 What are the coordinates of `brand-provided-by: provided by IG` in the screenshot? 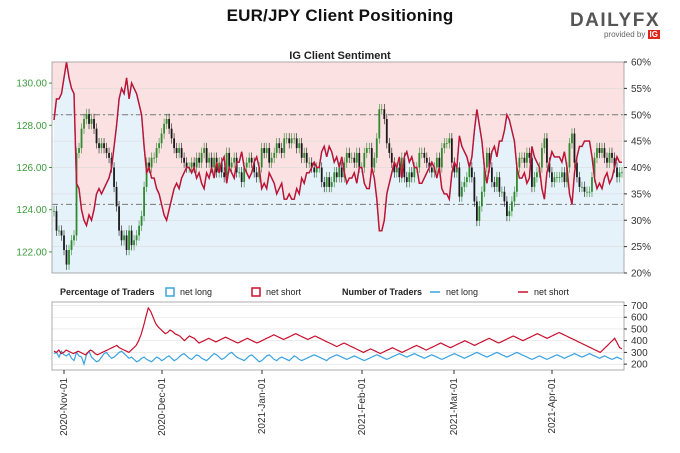 It's located at (615, 34).